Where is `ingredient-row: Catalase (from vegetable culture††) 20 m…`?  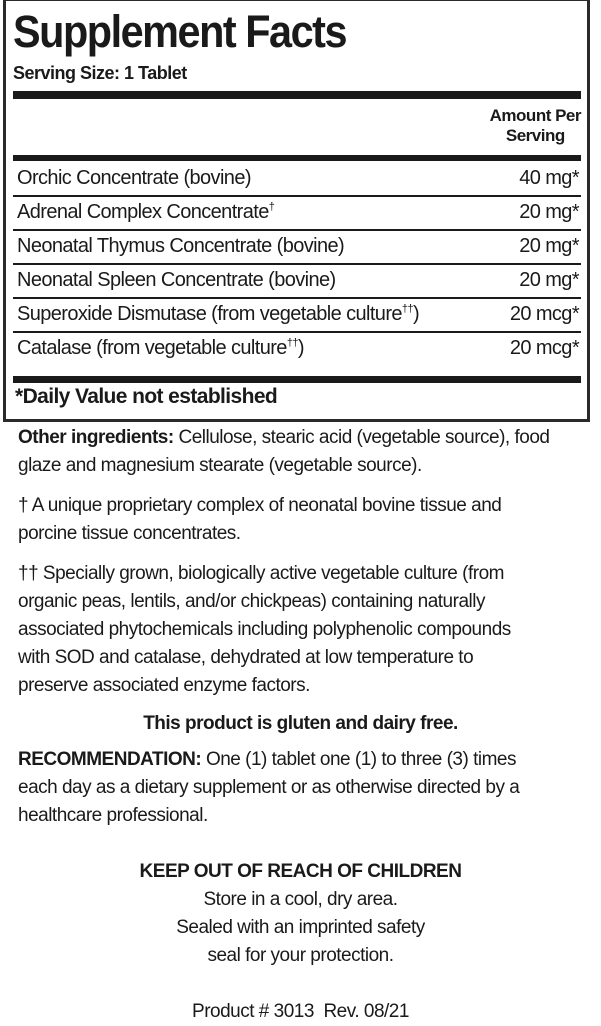
ingredient-row: Catalase (from vegetable culture††) 20 m… is located at coordinates (299, 348).